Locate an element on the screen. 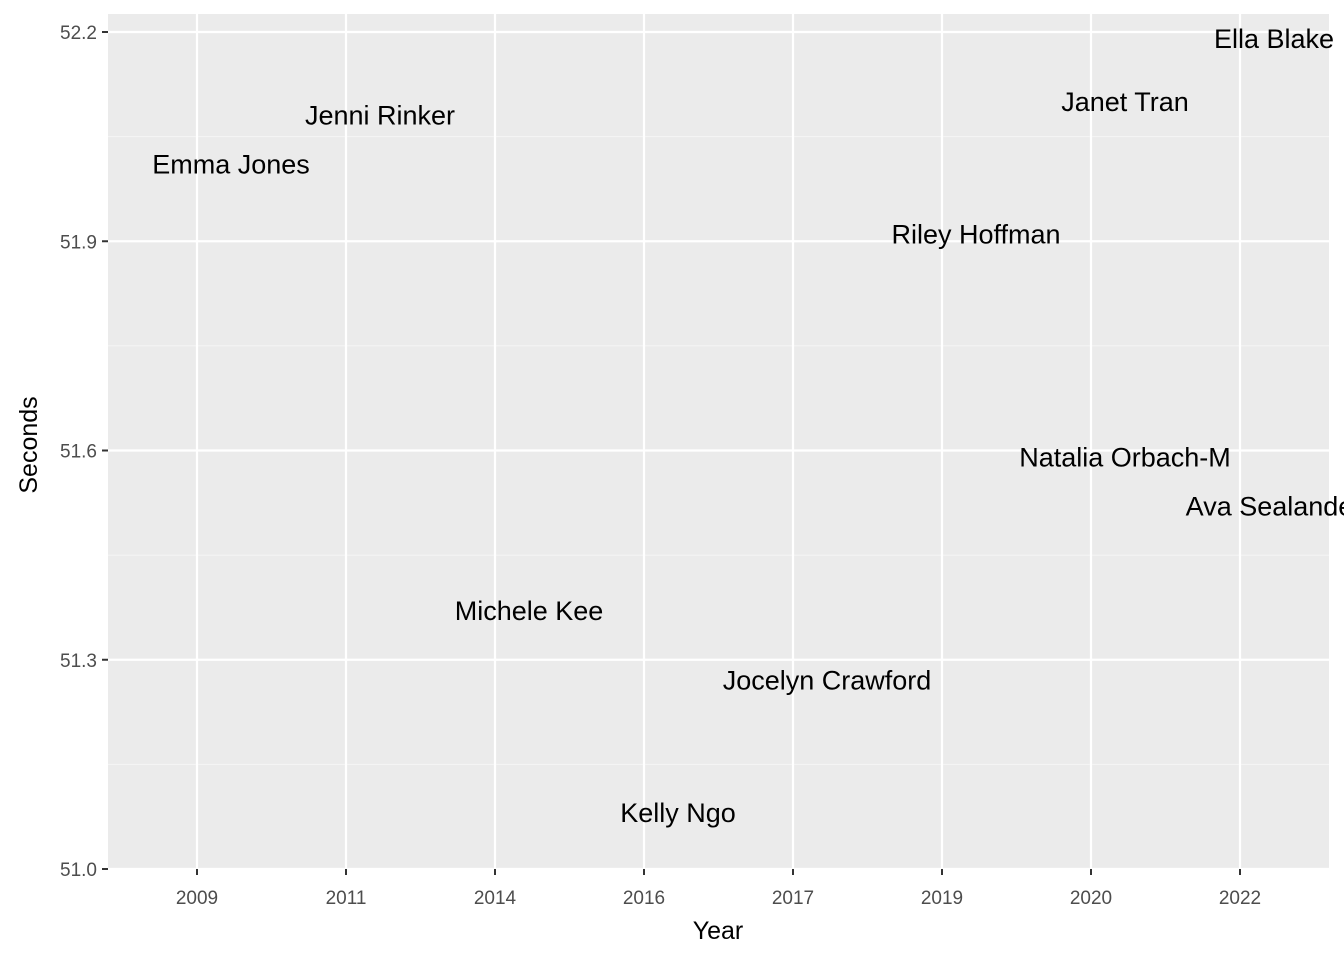 The height and width of the screenshot is (960, 1344). y-tick-label: 51.3 is located at coordinates (78, 661).